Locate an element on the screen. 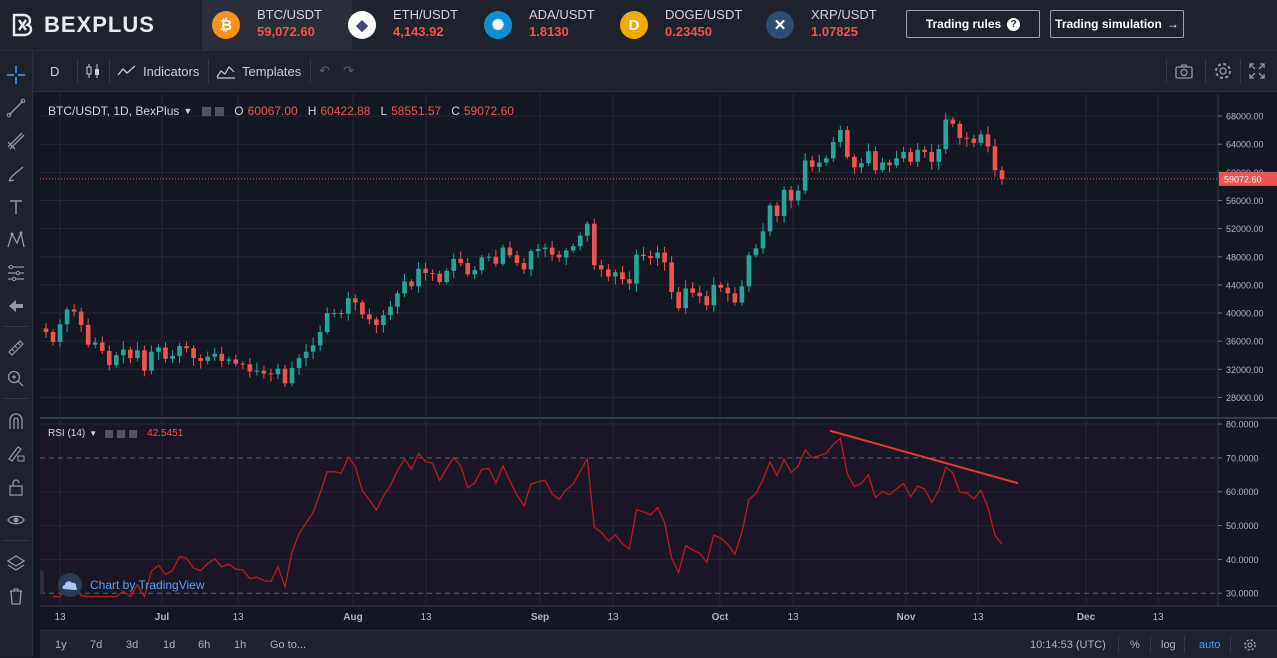 The image size is (1277, 658). legend-title: BTC/USDT, 1D, BexPlus is located at coordinates (114, 111).